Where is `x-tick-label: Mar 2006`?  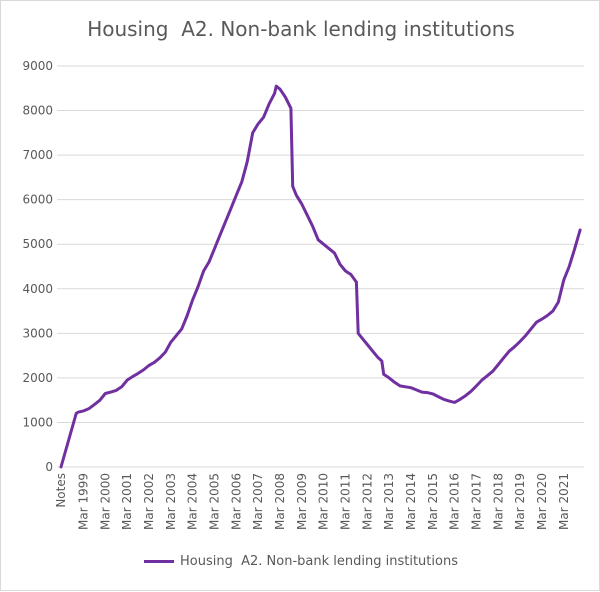
x-tick-label: Mar 2006 is located at coordinates (236, 501).